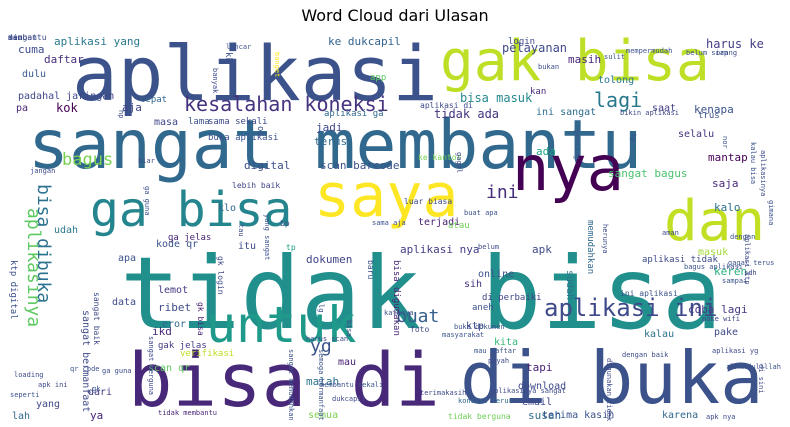 The width and height of the screenshot is (790, 427). What do you see at coordinates (354, 114) in the screenshot?
I see `word-98: aplikasi ga` at bounding box center [354, 114].